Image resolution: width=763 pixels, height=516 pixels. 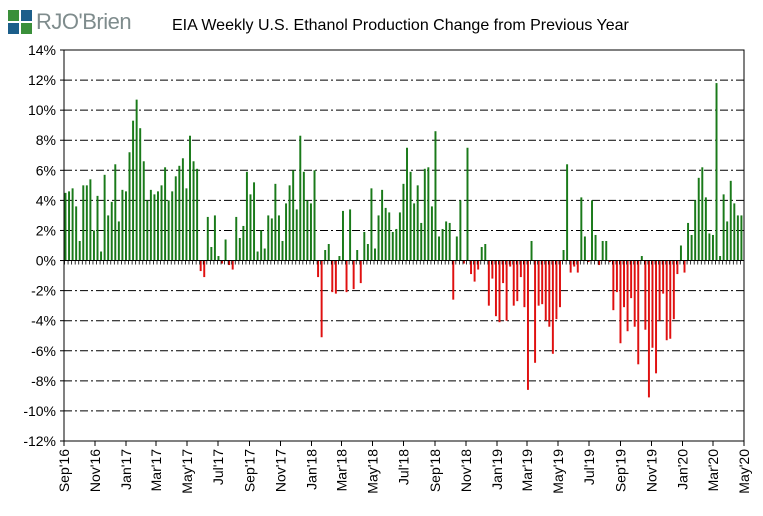 I want to click on x-tick-label: Nov'17, so click(x=281, y=470).